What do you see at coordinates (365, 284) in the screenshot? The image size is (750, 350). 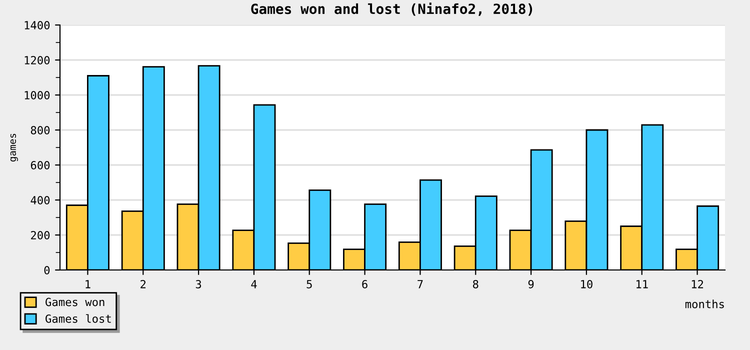 I see `x-tick-label: 6` at bounding box center [365, 284].